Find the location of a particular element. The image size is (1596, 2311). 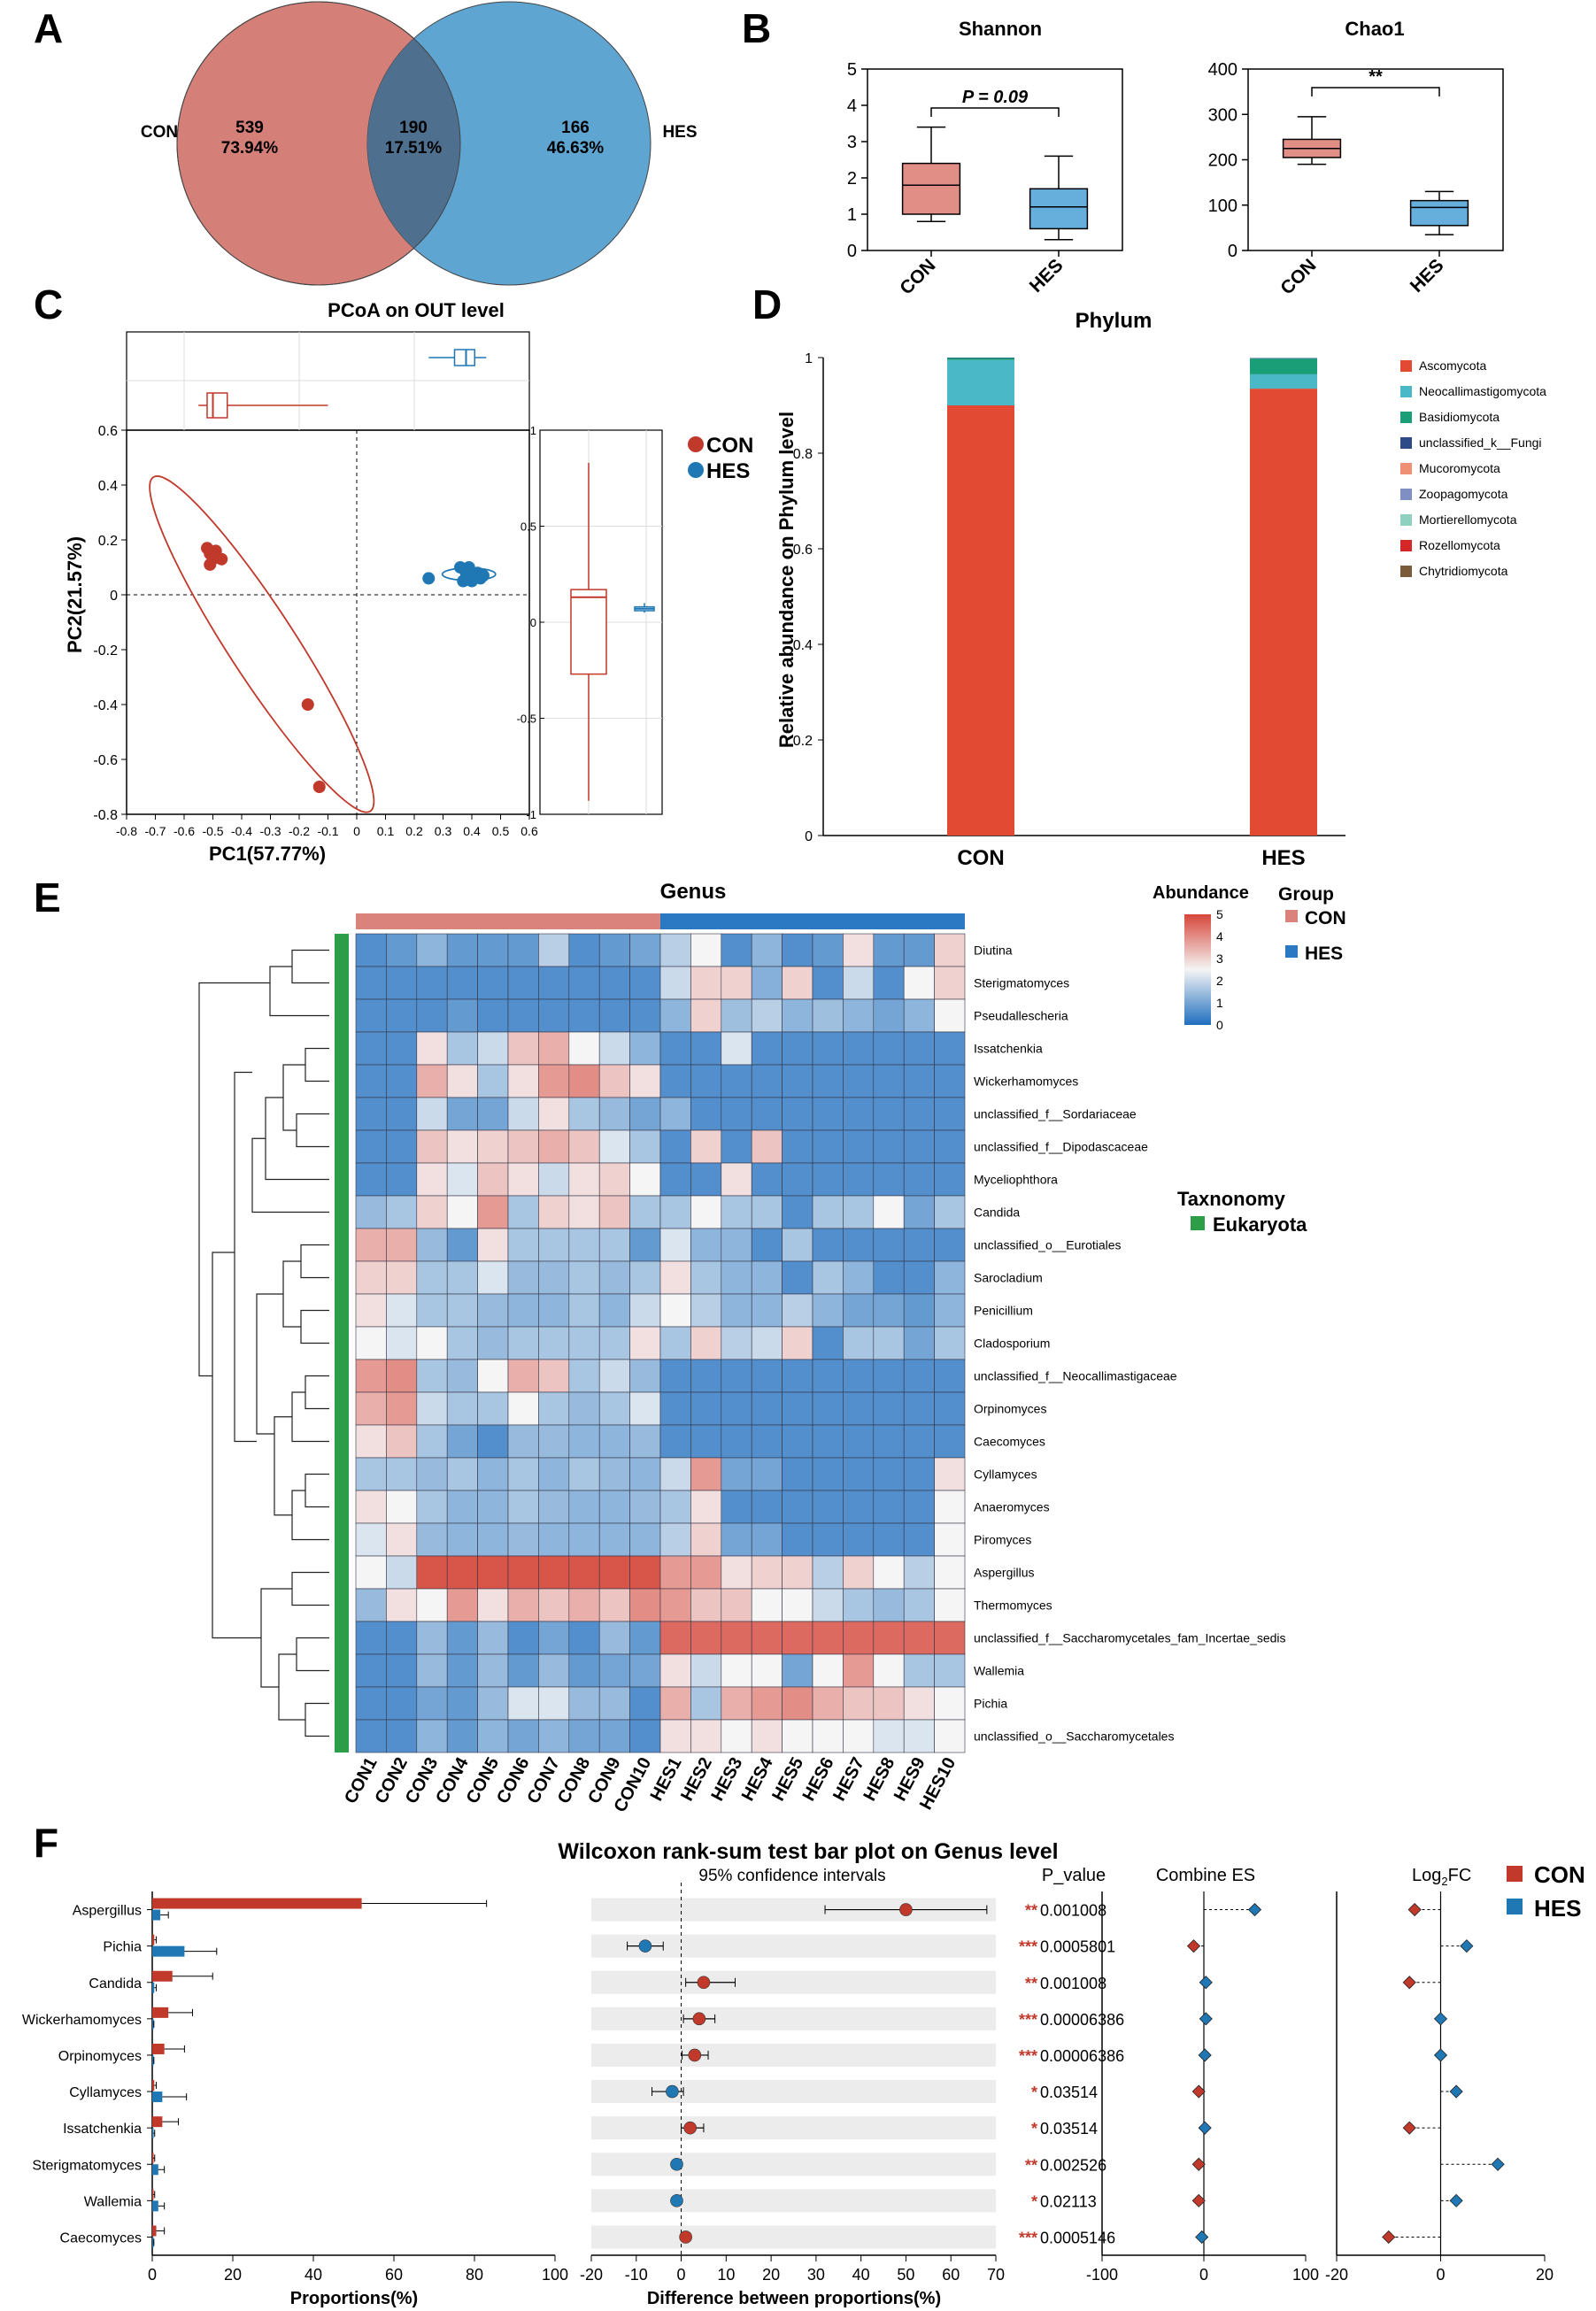

panel-letter-d: D is located at coordinates (767, 304).